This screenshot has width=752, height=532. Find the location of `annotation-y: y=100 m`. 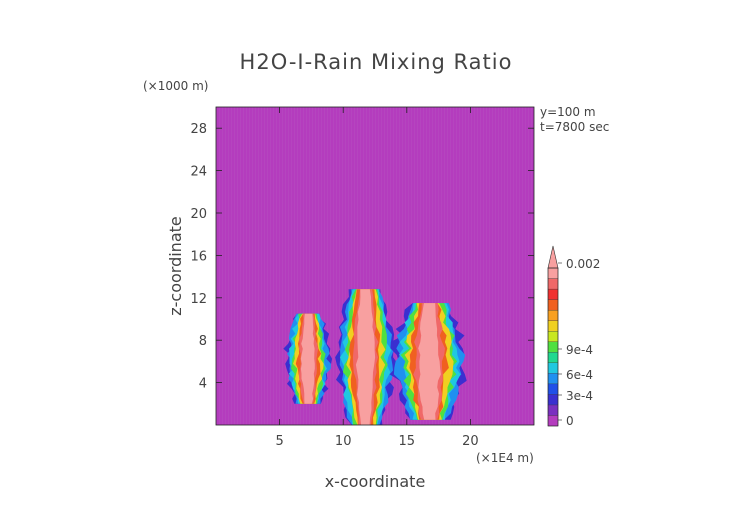

annotation-y: y=100 m is located at coordinates (568, 112).